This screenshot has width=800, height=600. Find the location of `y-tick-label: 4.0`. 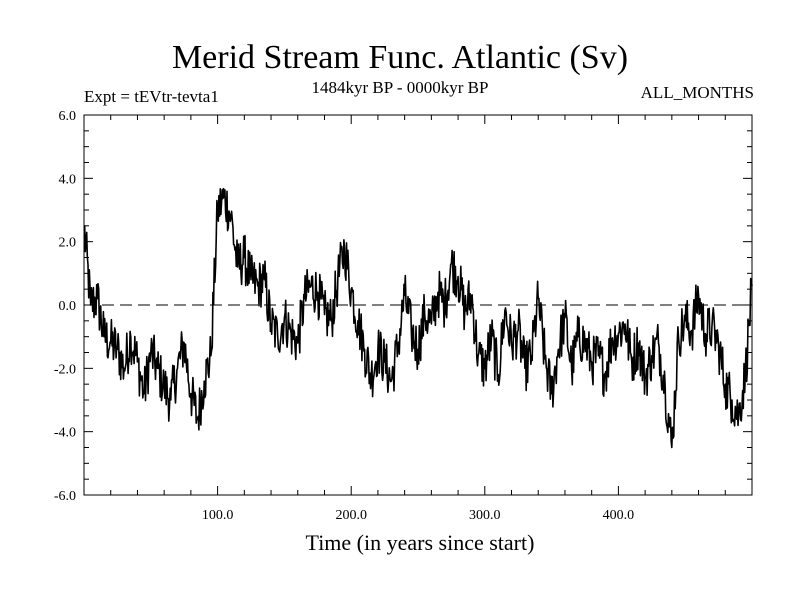

y-tick-label: 4.0 is located at coordinates (68, 179).